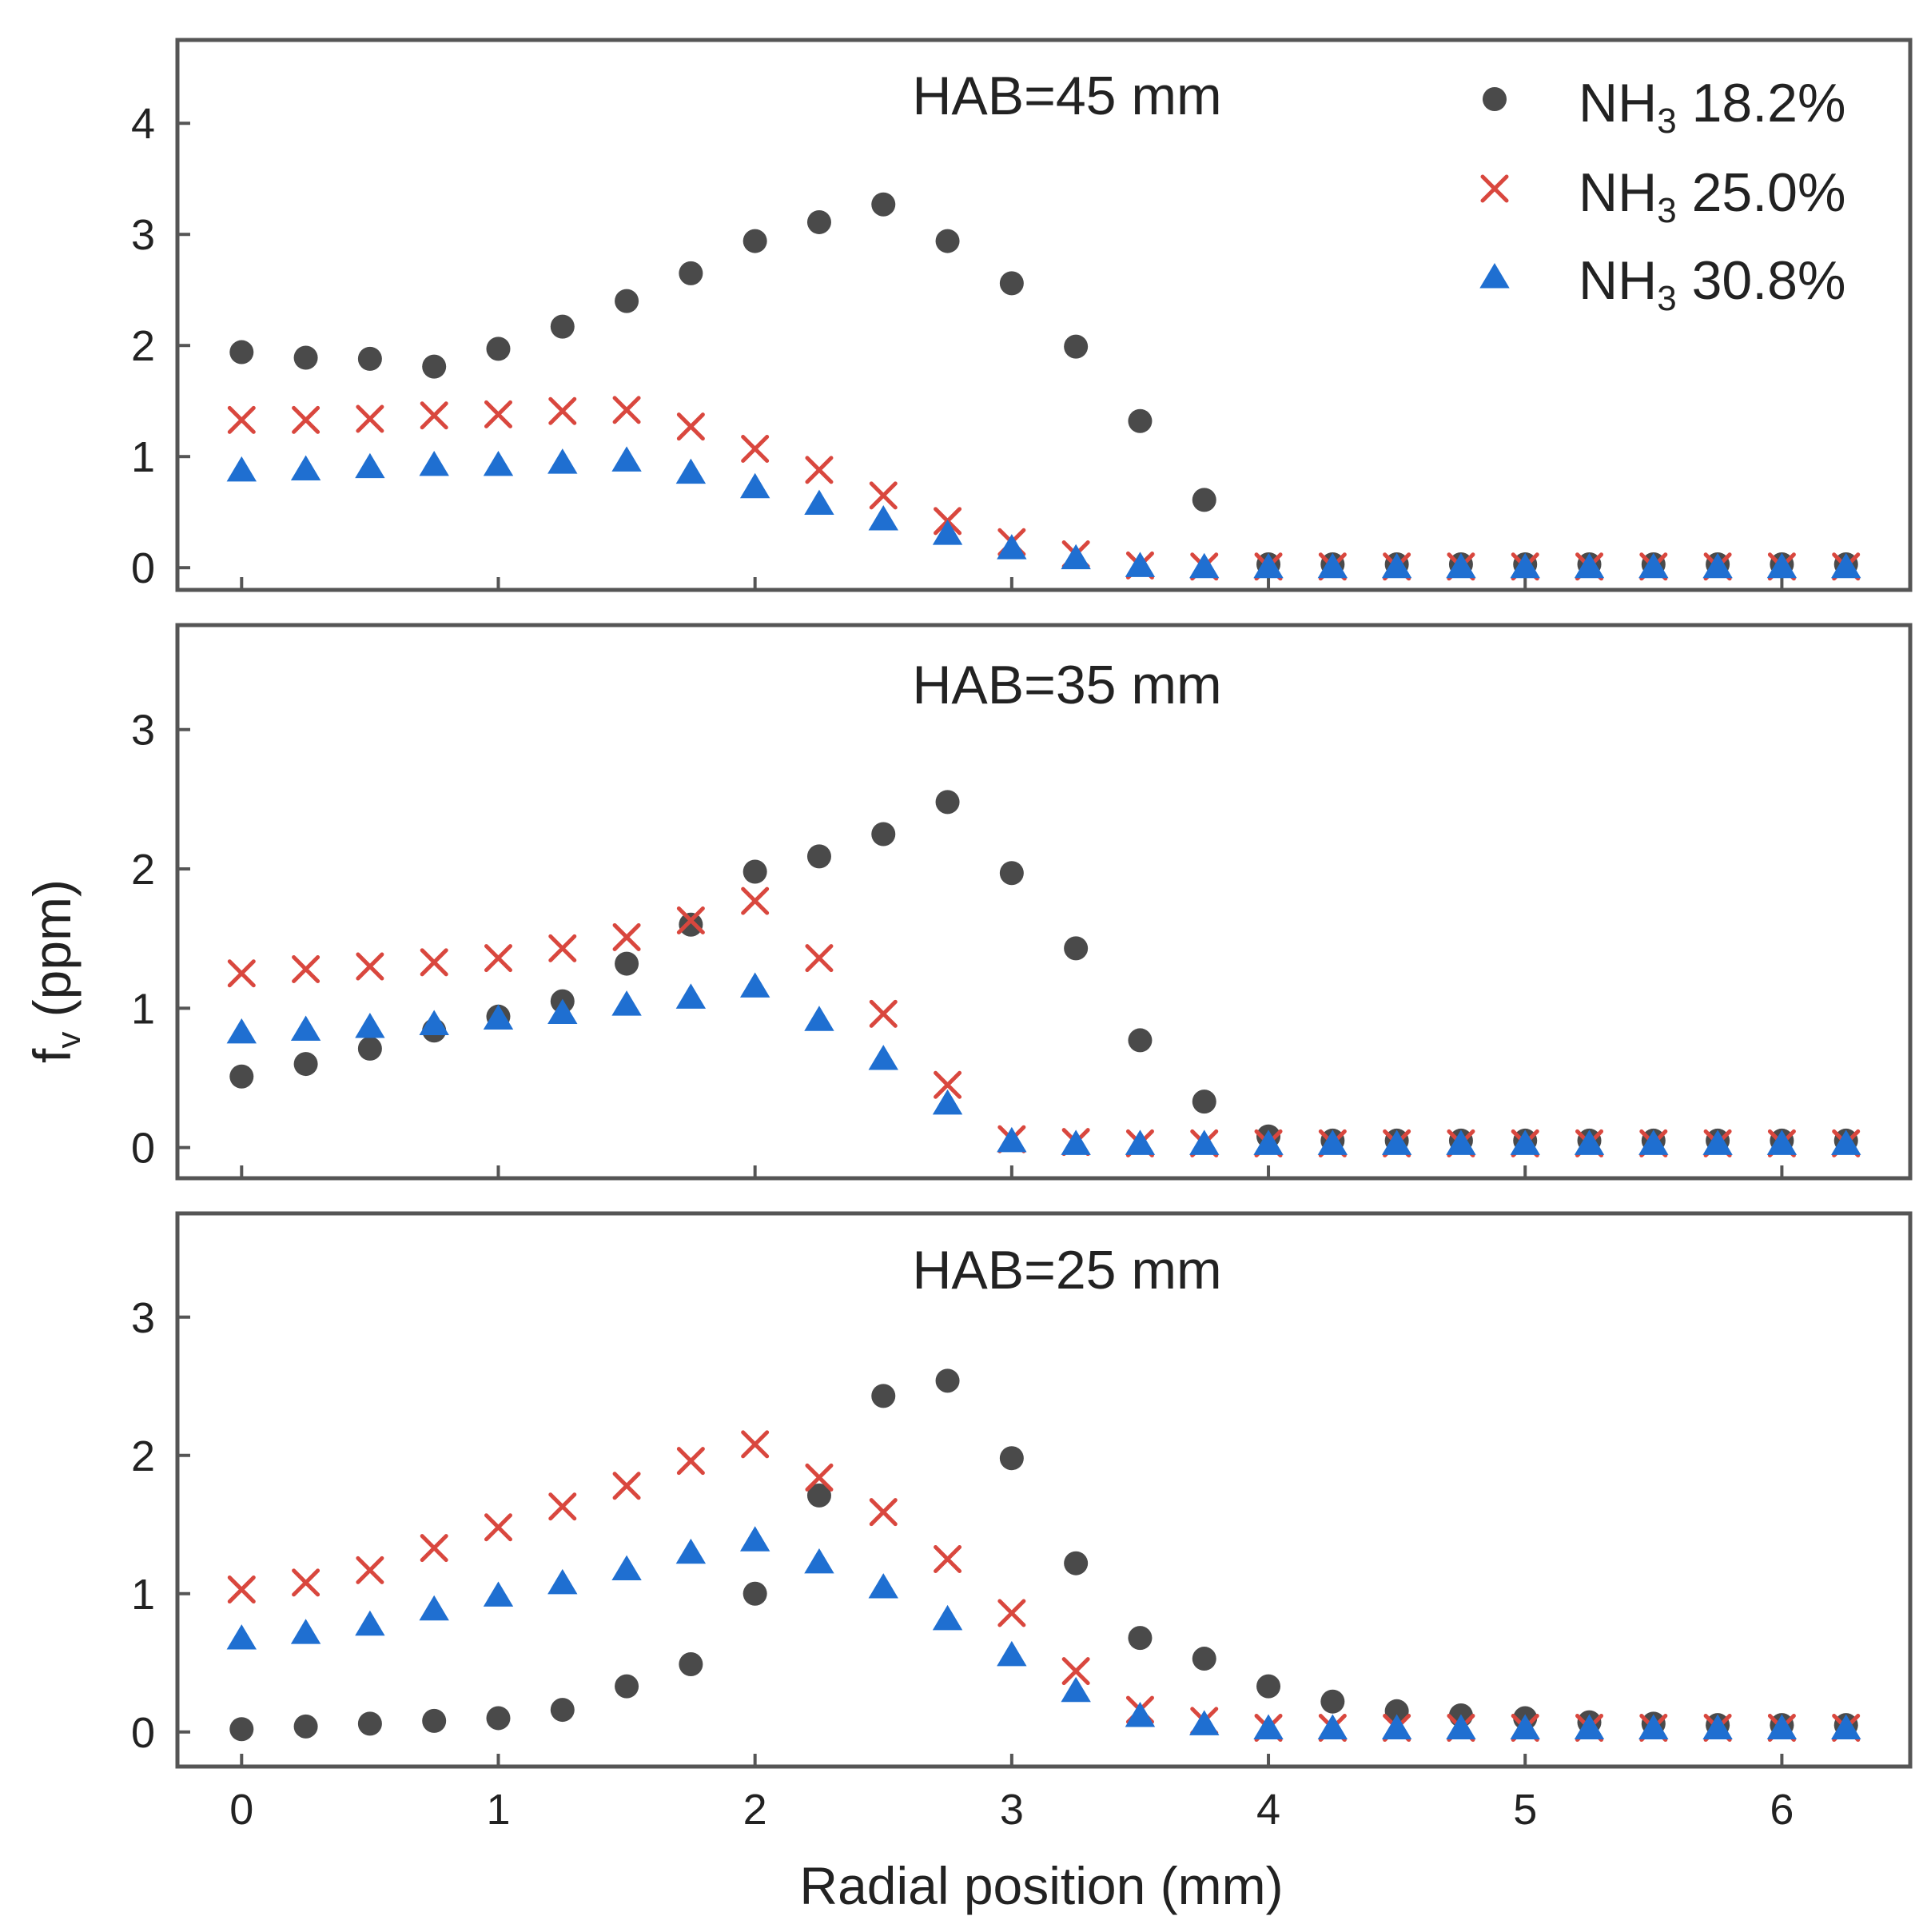 Image resolution: width=1927 pixels, height=1932 pixels. Describe the element at coordinates (1066, 1270) in the screenshot. I see `panel-title: HAB=25 mm` at that location.